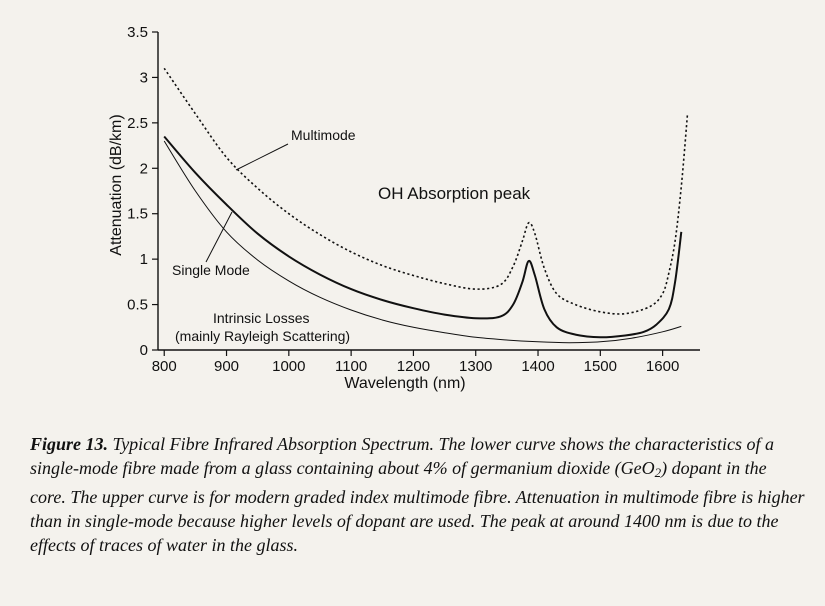 The image size is (825, 606). I want to click on y-axis-title: Attenuation (dB/km), so click(116, 184).